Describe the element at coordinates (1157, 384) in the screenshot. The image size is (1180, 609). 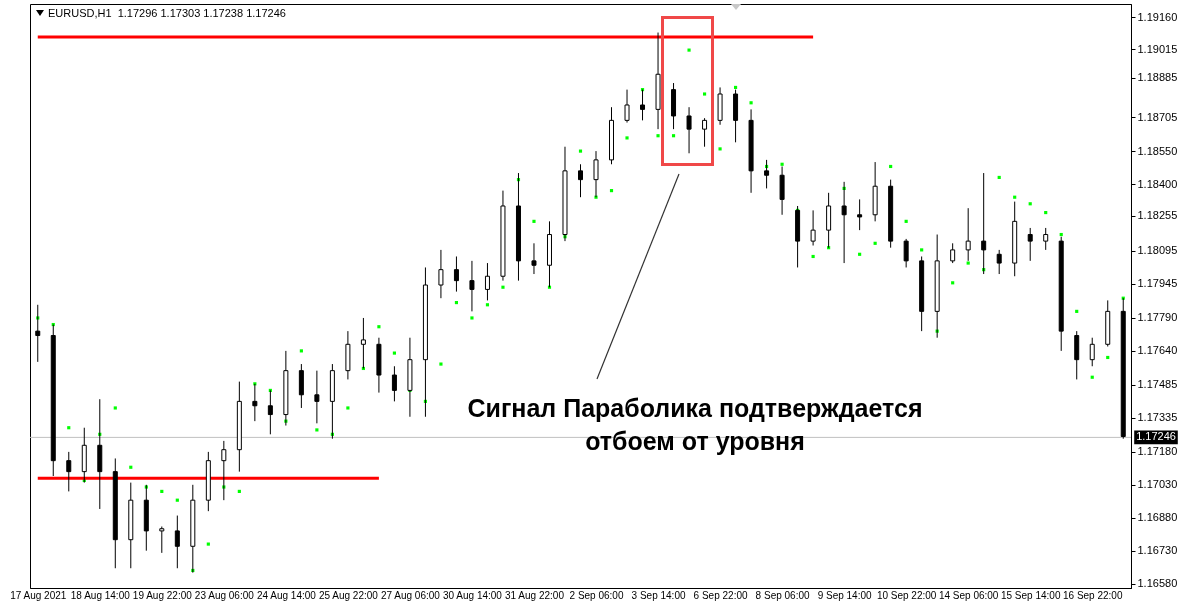
I see `y-tick-label: 1.17485` at that location.